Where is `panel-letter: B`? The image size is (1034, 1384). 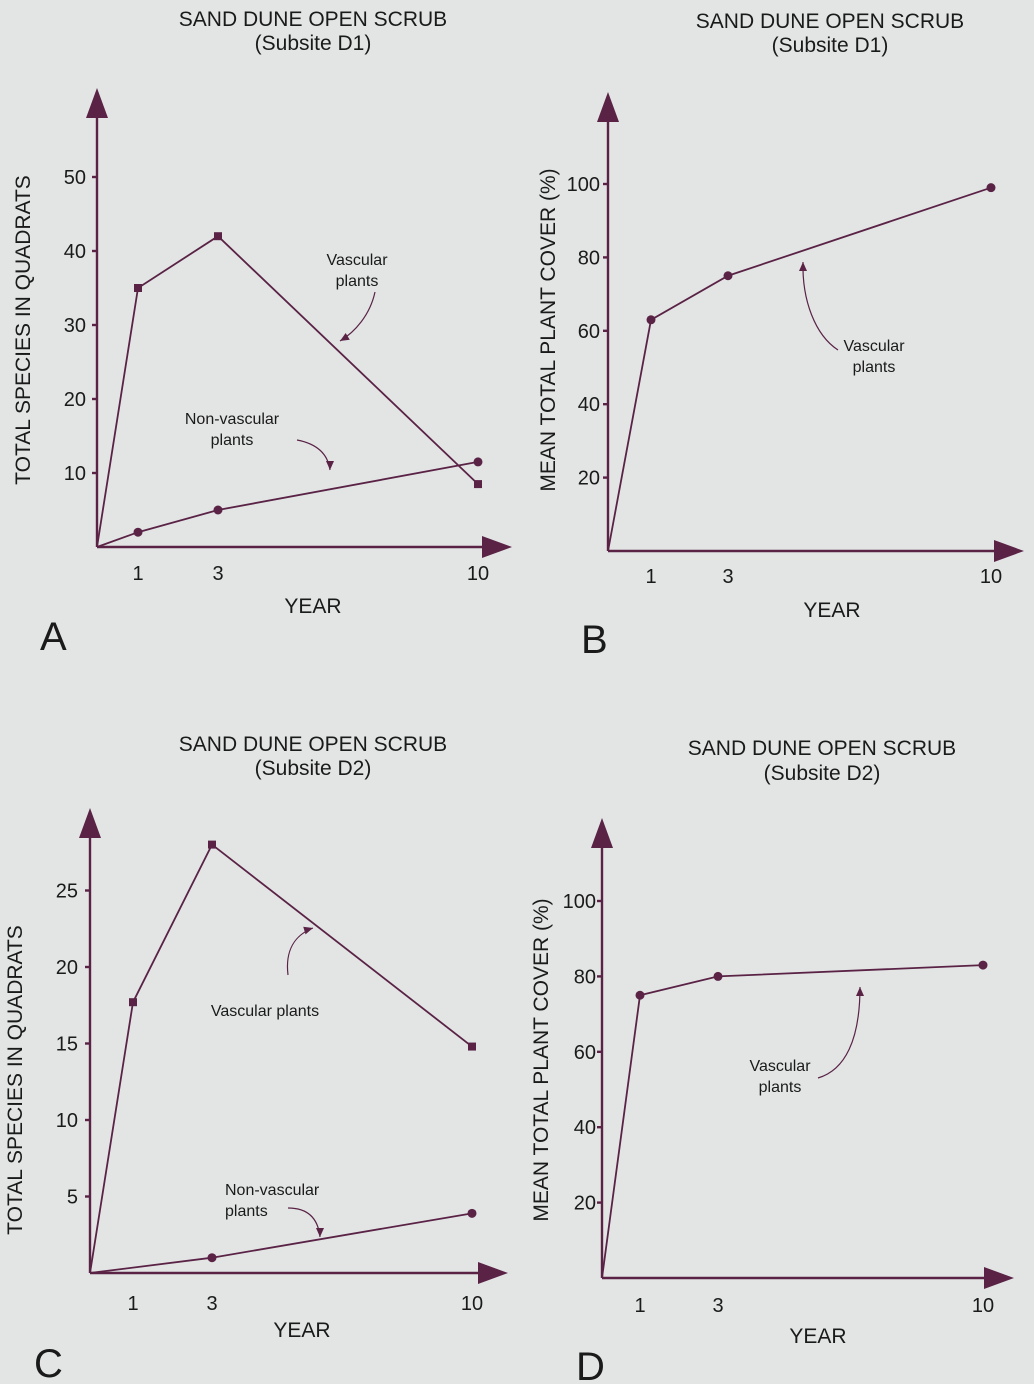
panel-letter: B is located at coordinates (594, 640).